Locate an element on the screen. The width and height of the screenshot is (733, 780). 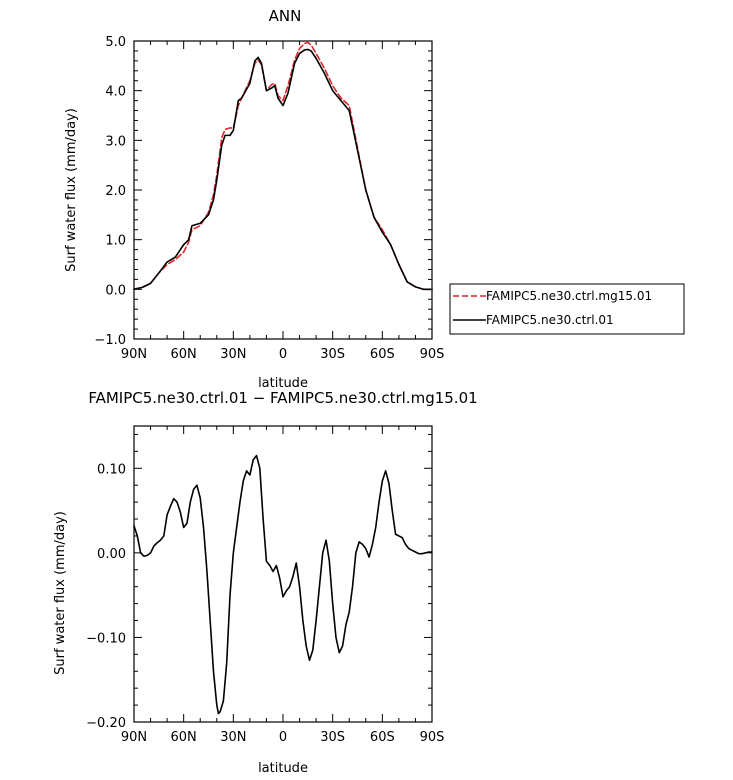
bottom-x-tick-label: 30N is located at coordinates (233, 737).